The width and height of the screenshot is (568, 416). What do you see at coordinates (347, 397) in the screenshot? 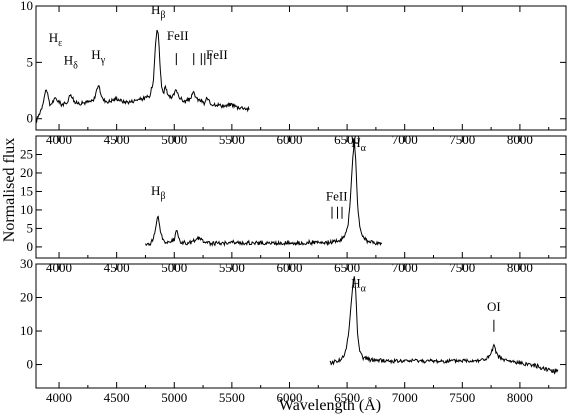
I see `x-tick-label: 6500` at bounding box center [347, 397].